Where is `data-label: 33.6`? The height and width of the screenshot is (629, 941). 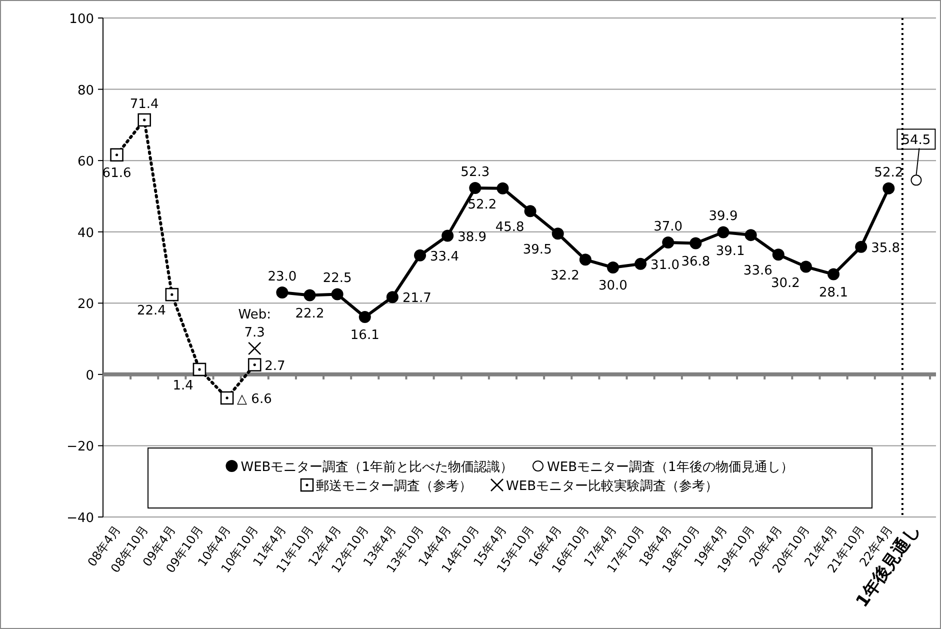 data-label: 33.6 is located at coordinates (757, 271).